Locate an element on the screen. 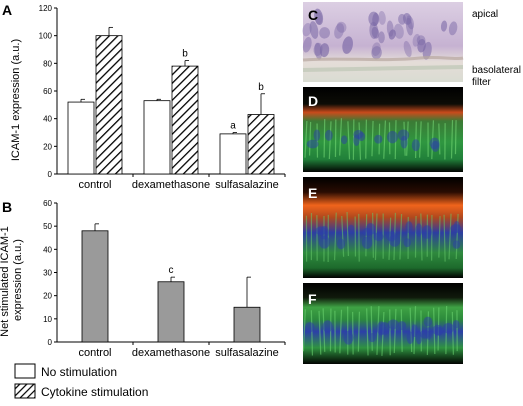  panel-a-y-axis-label: ICAM-1 expression (a.u.) is located at coordinates (16, 100).